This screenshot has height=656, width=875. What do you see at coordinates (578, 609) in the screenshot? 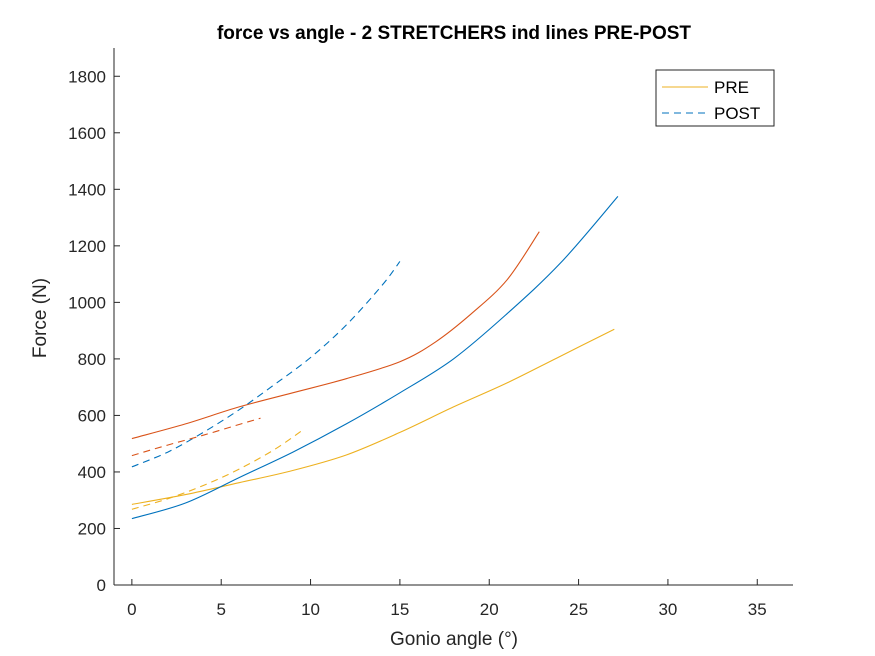
I see `x-tick-label: 25` at bounding box center [578, 609].